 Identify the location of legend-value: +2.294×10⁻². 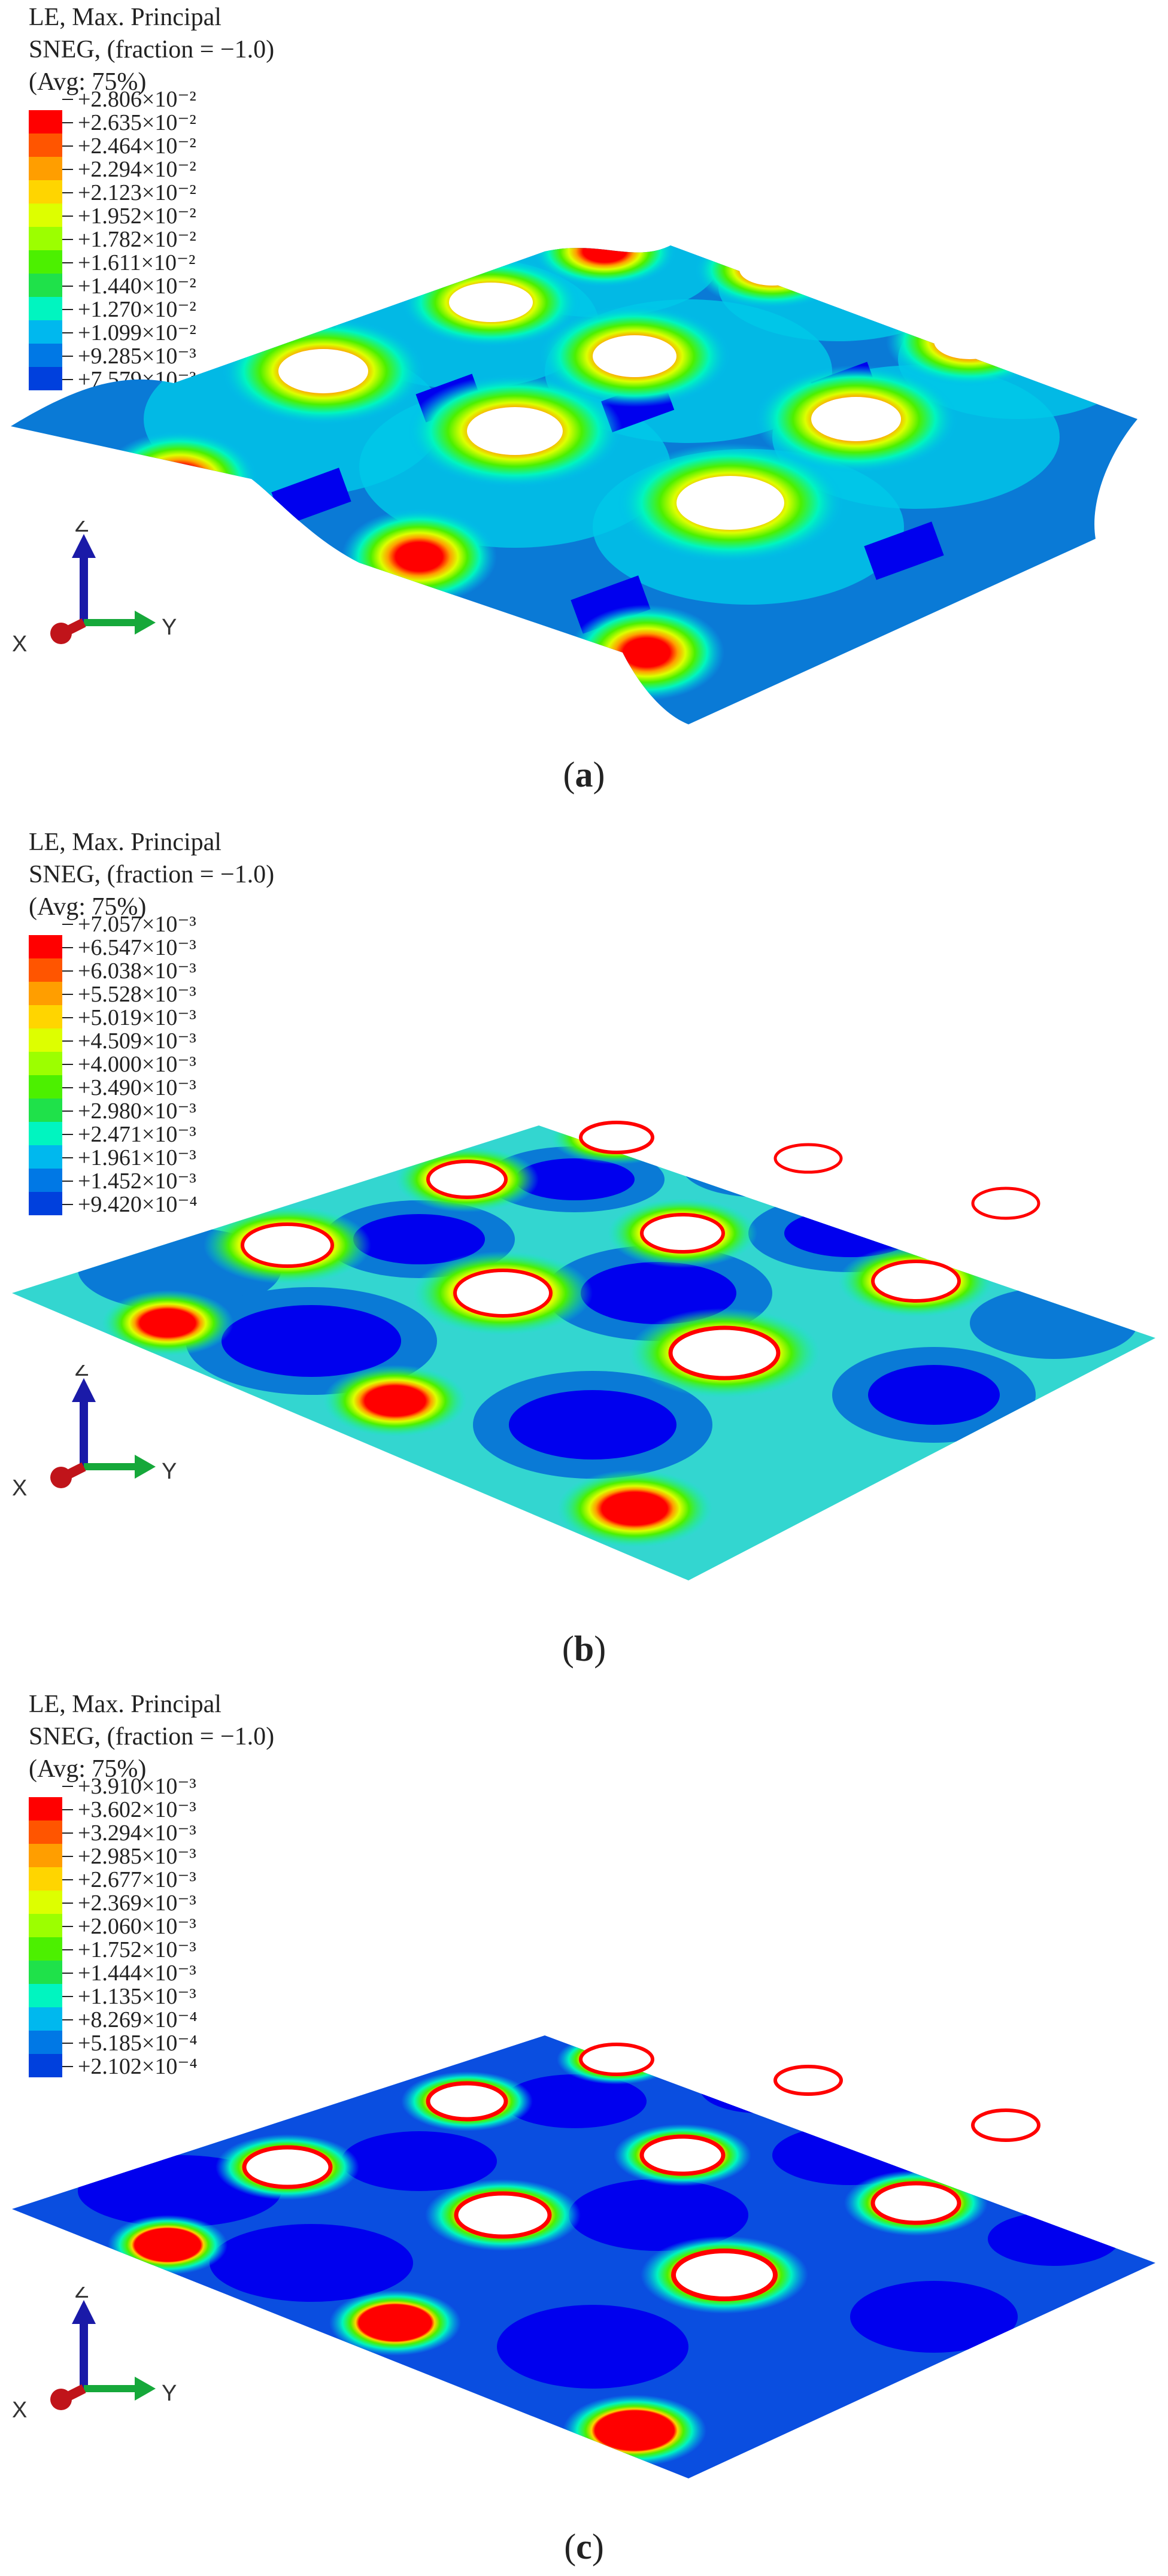
(137, 169).